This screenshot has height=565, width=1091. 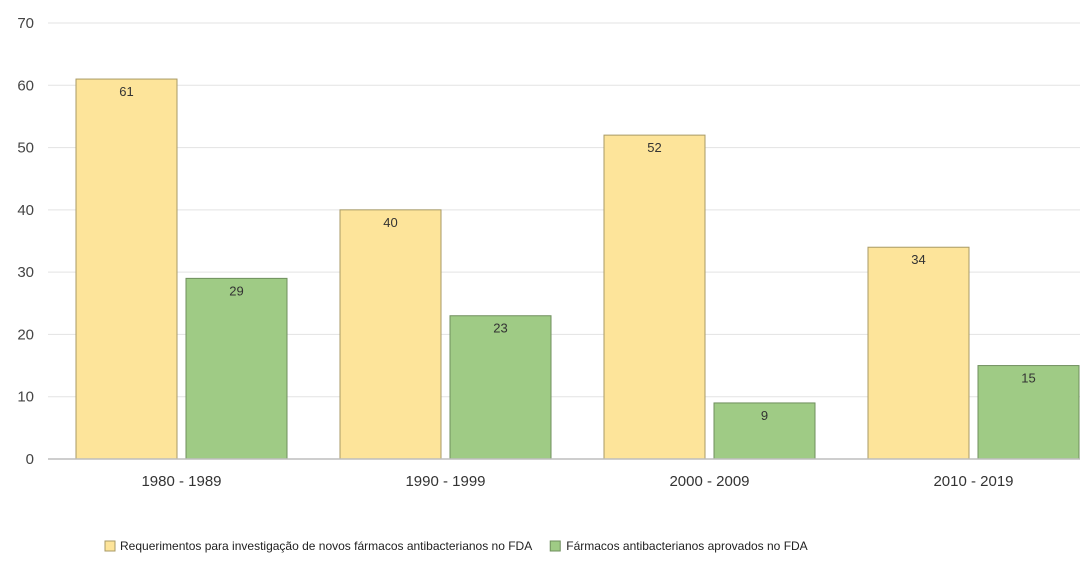 I want to click on data-label: 40, so click(x=390, y=222).